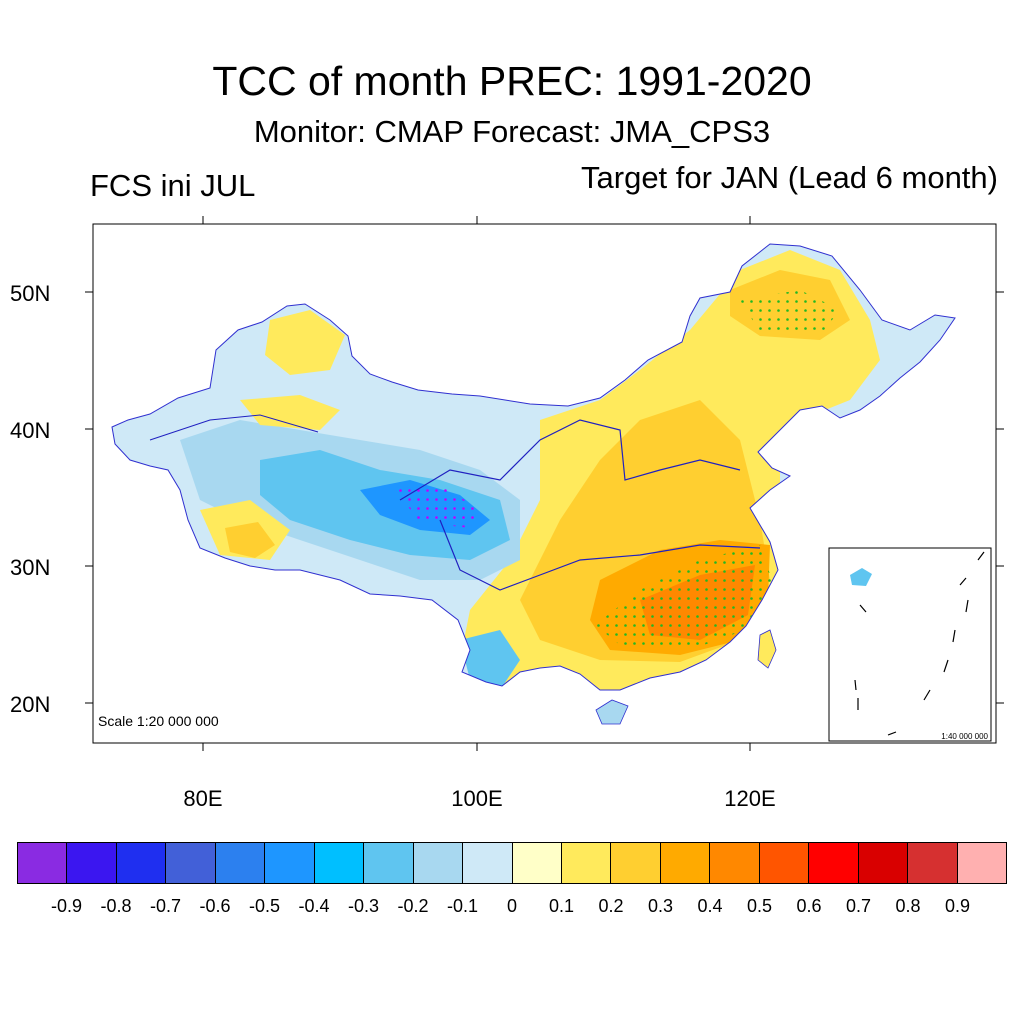  Describe the element at coordinates (512, 131) in the screenshot. I see `chart-subtitle: Monitor: CMAP Forecast: JMA_CPS3` at that location.